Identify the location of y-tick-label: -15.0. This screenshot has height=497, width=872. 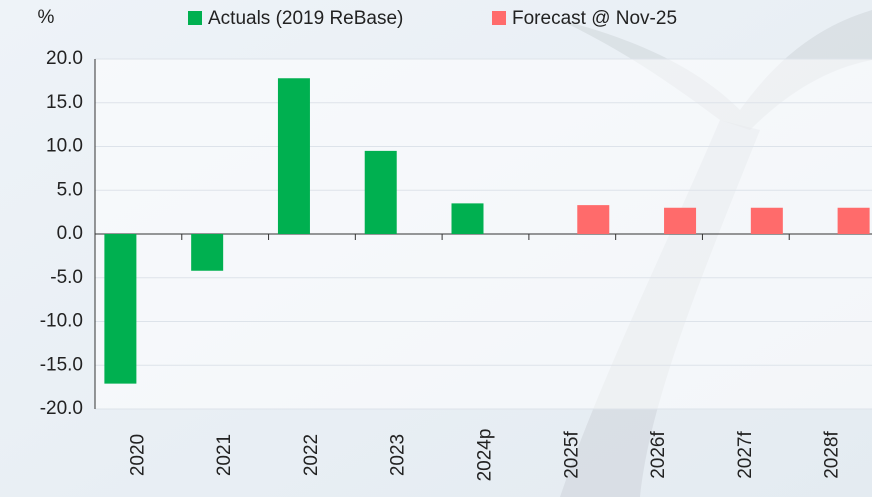
(61, 364).